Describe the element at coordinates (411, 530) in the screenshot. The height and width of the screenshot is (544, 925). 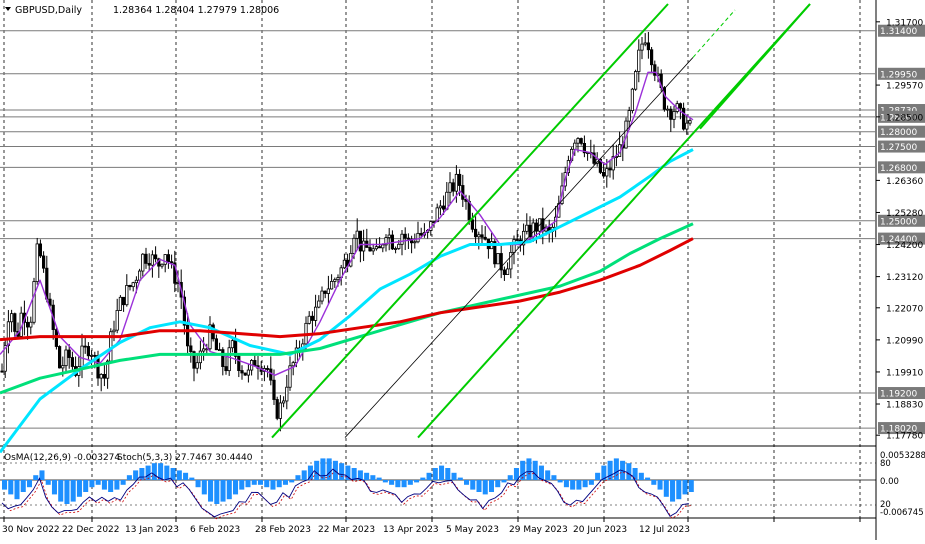
I see `time-tick-label: 13 Apr 2023` at that location.